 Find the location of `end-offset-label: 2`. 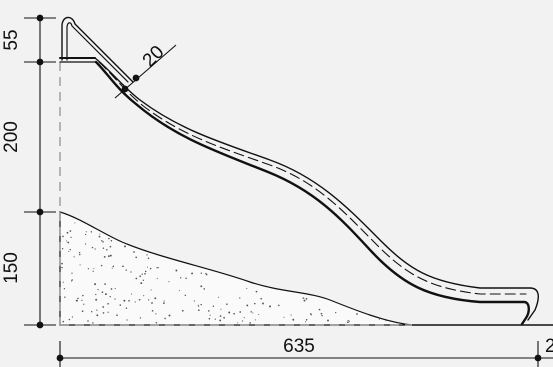

end-offset-label: 2 is located at coordinates (549, 346).